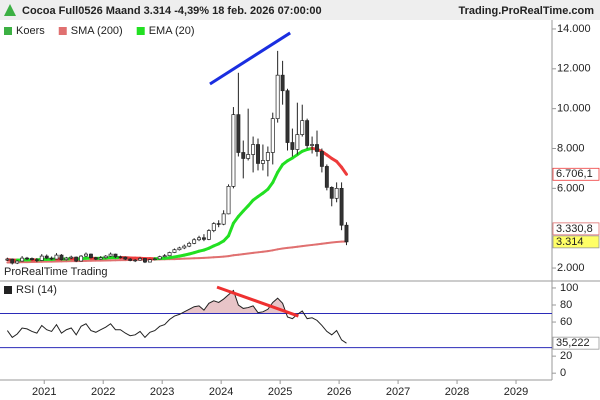  Describe the element at coordinates (571, 268) in the screenshot. I see `y-tick-label: 2.000` at that location.